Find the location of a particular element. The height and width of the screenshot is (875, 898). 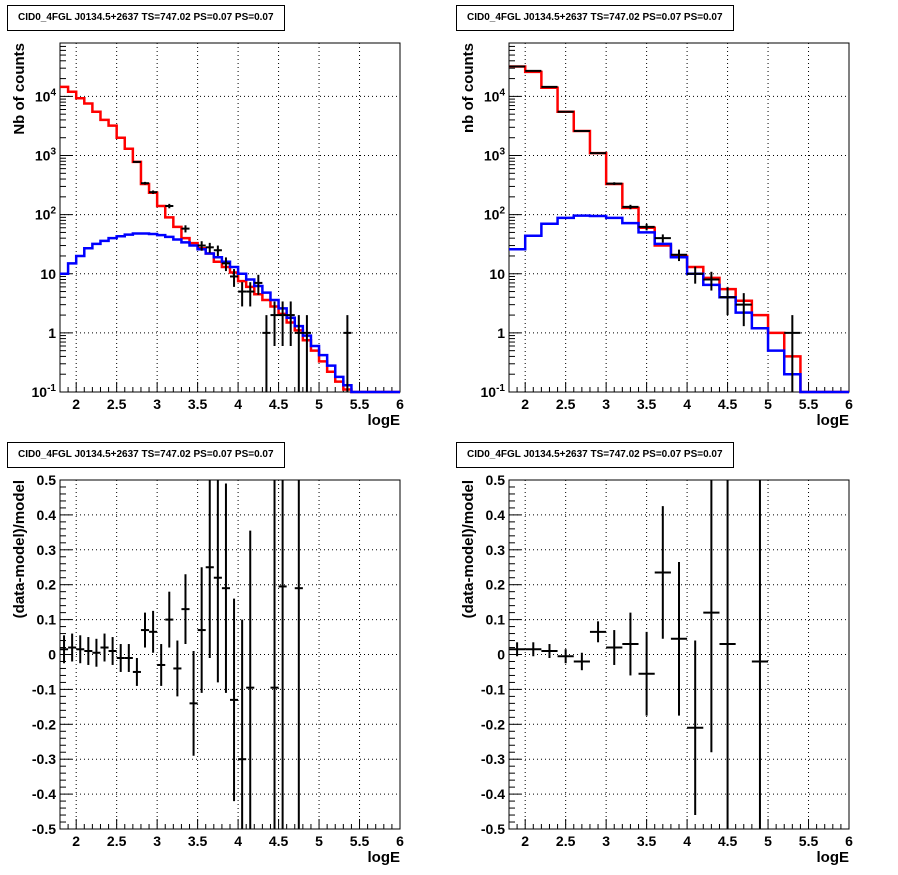

y-tick-label: 10⁴ is located at coordinates (46, 95).